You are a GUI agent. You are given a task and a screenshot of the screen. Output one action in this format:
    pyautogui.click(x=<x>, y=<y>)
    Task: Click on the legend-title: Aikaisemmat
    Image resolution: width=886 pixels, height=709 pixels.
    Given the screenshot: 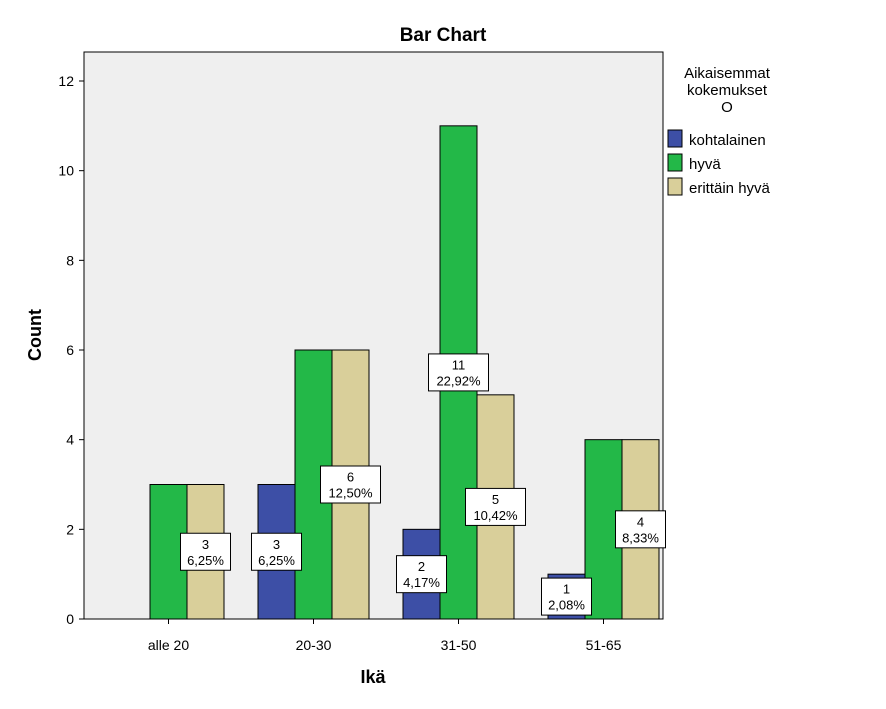 What is the action you would take?
    pyautogui.click(x=727, y=73)
    